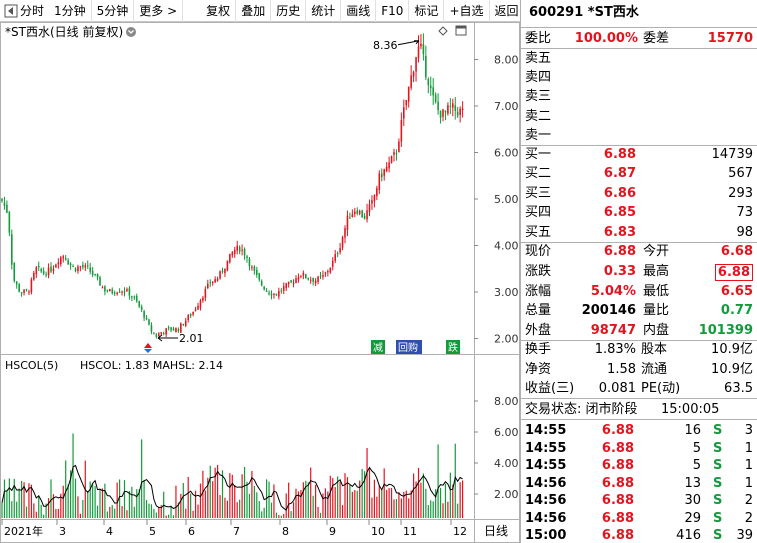 This screenshot has height=543, width=757. Describe the element at coordinates (385, 45) in the screenshot. I see `high-label: 8.36` at that location.